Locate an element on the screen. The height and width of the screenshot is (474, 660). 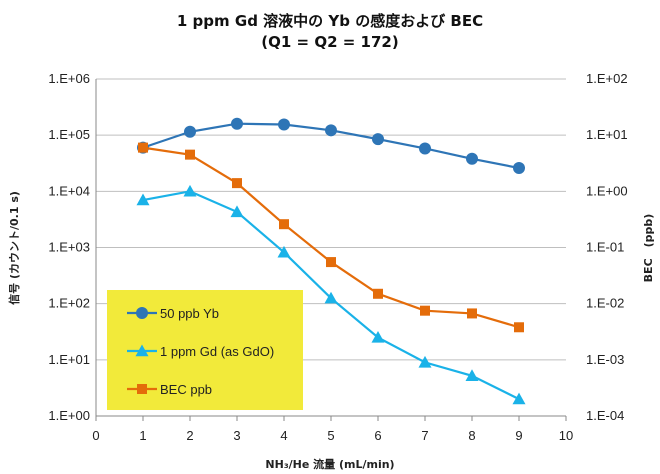
chart-subtitle: (Q1 = Q2 = 172) is located at coordinates (329, 42).